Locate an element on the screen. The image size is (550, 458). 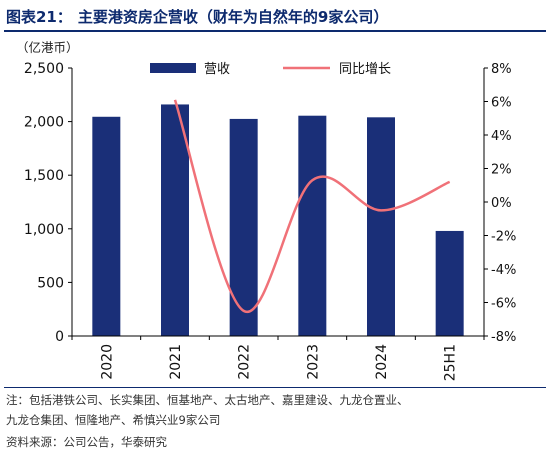
right-tick-label: 0% is located at coordinates (501, 203).